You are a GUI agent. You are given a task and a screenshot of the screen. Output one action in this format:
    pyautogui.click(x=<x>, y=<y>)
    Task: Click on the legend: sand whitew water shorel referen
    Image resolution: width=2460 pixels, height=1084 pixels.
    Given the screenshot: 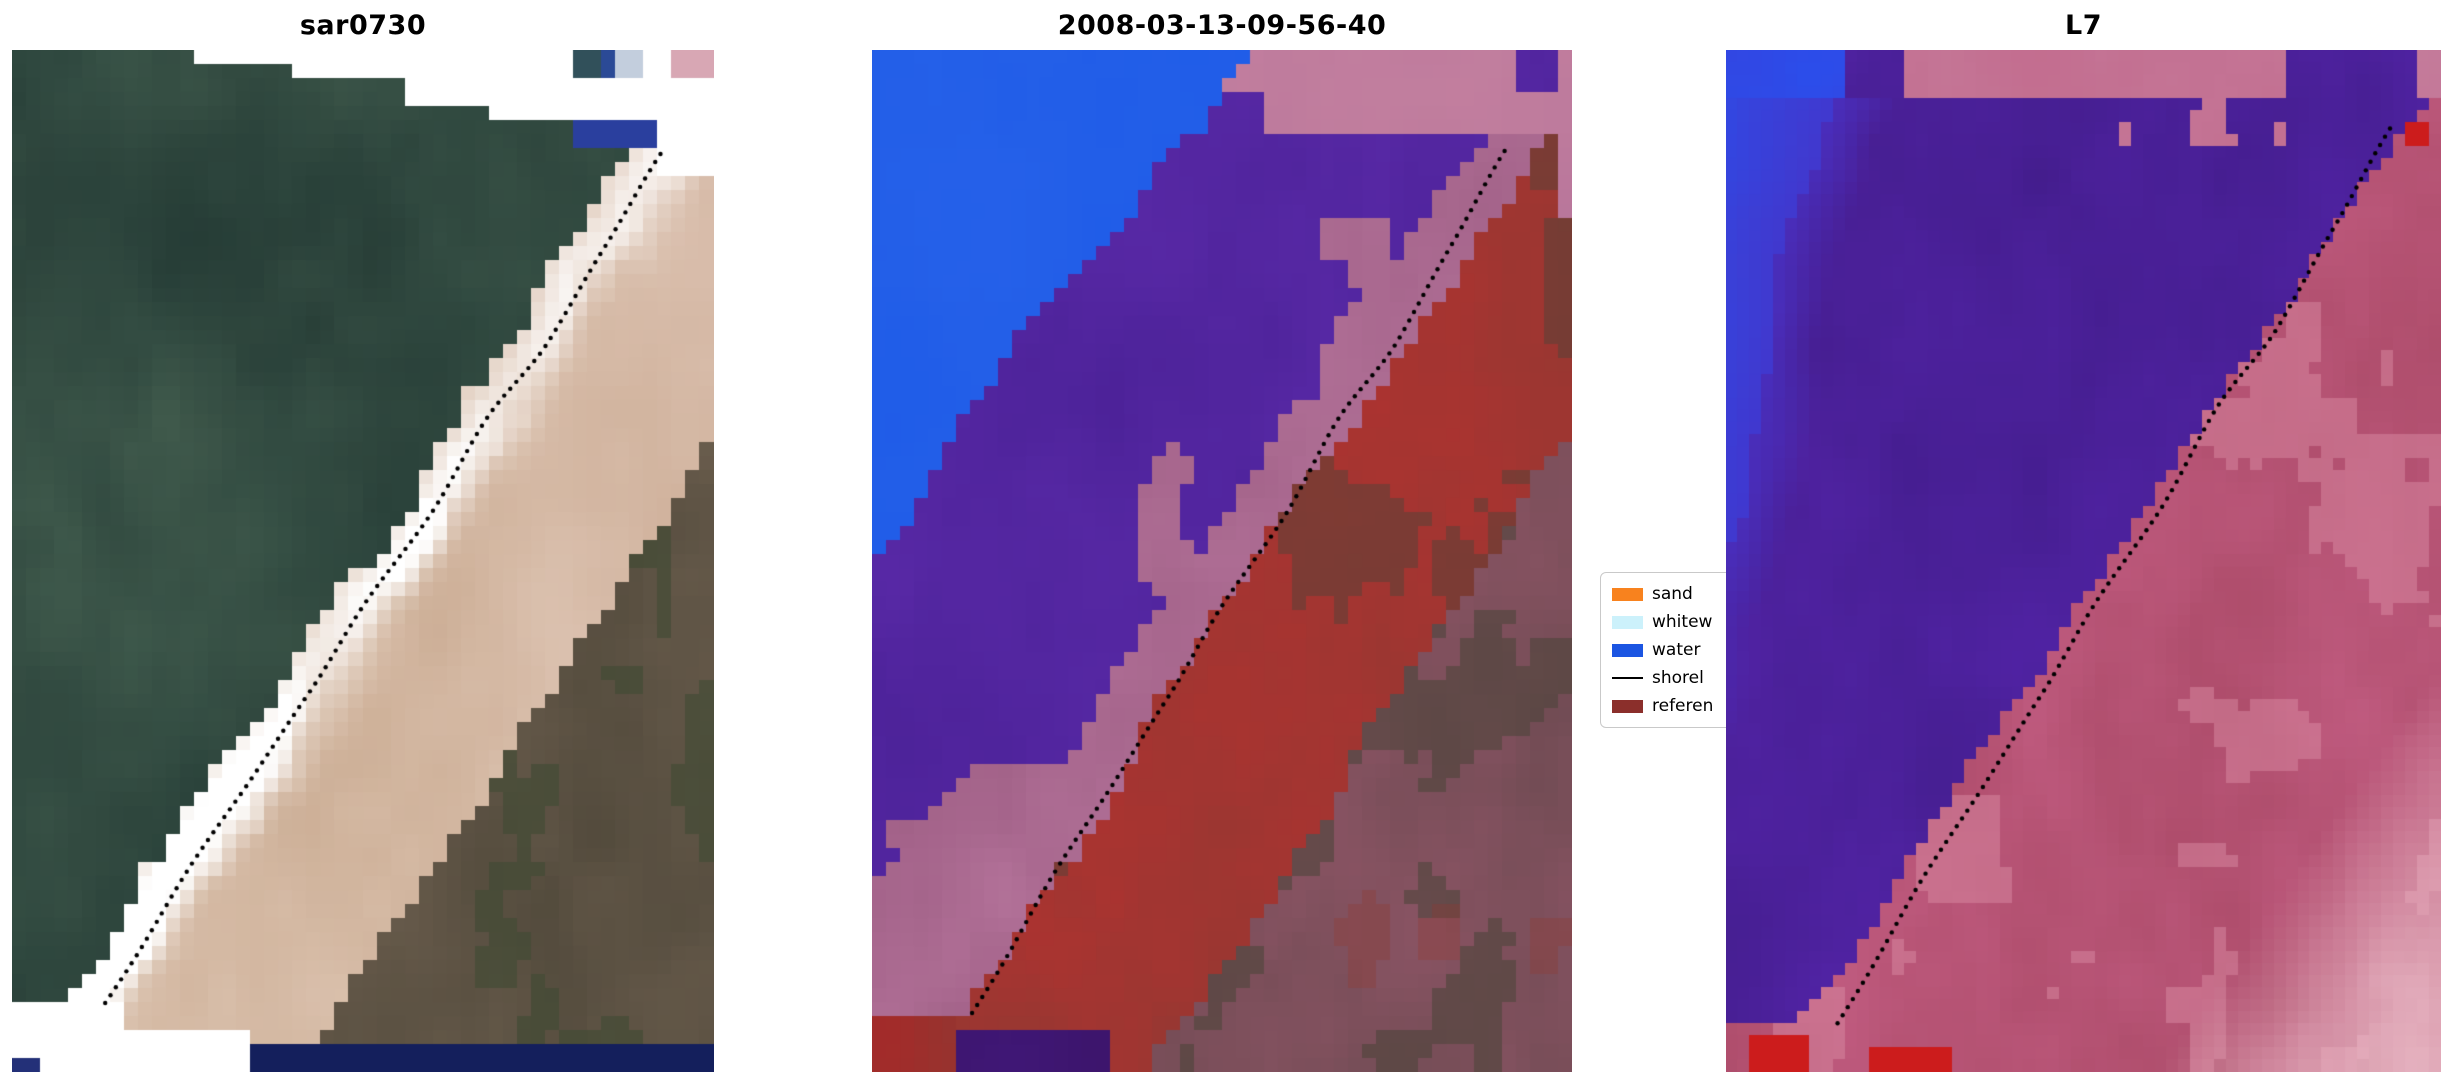 What is the action you would take?
    pyautogui.click(x=1670, y=650)
    